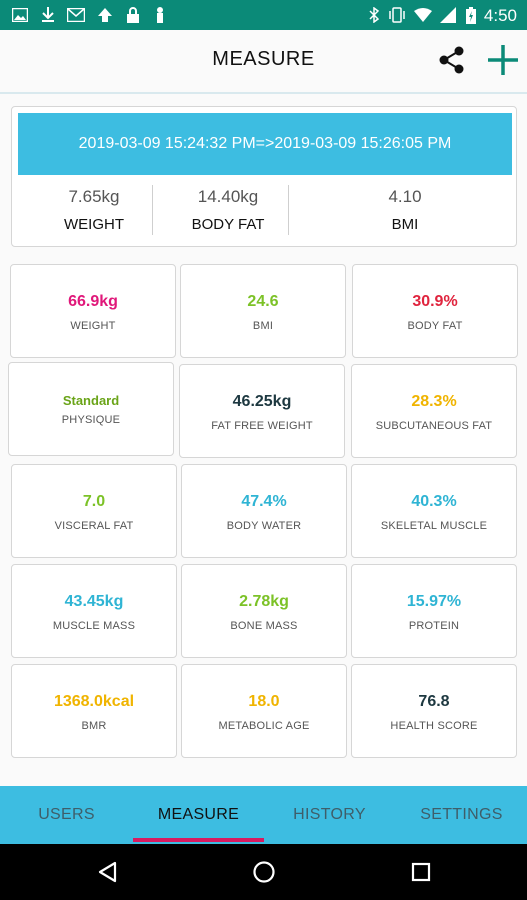 The width and height of the screenshot is (527, 900). What do you see at coordinates (228, 213) in the screenshot?
I see `summary-body-fat: 14.40kg BODY FAT` at bounding box center [228, 213].